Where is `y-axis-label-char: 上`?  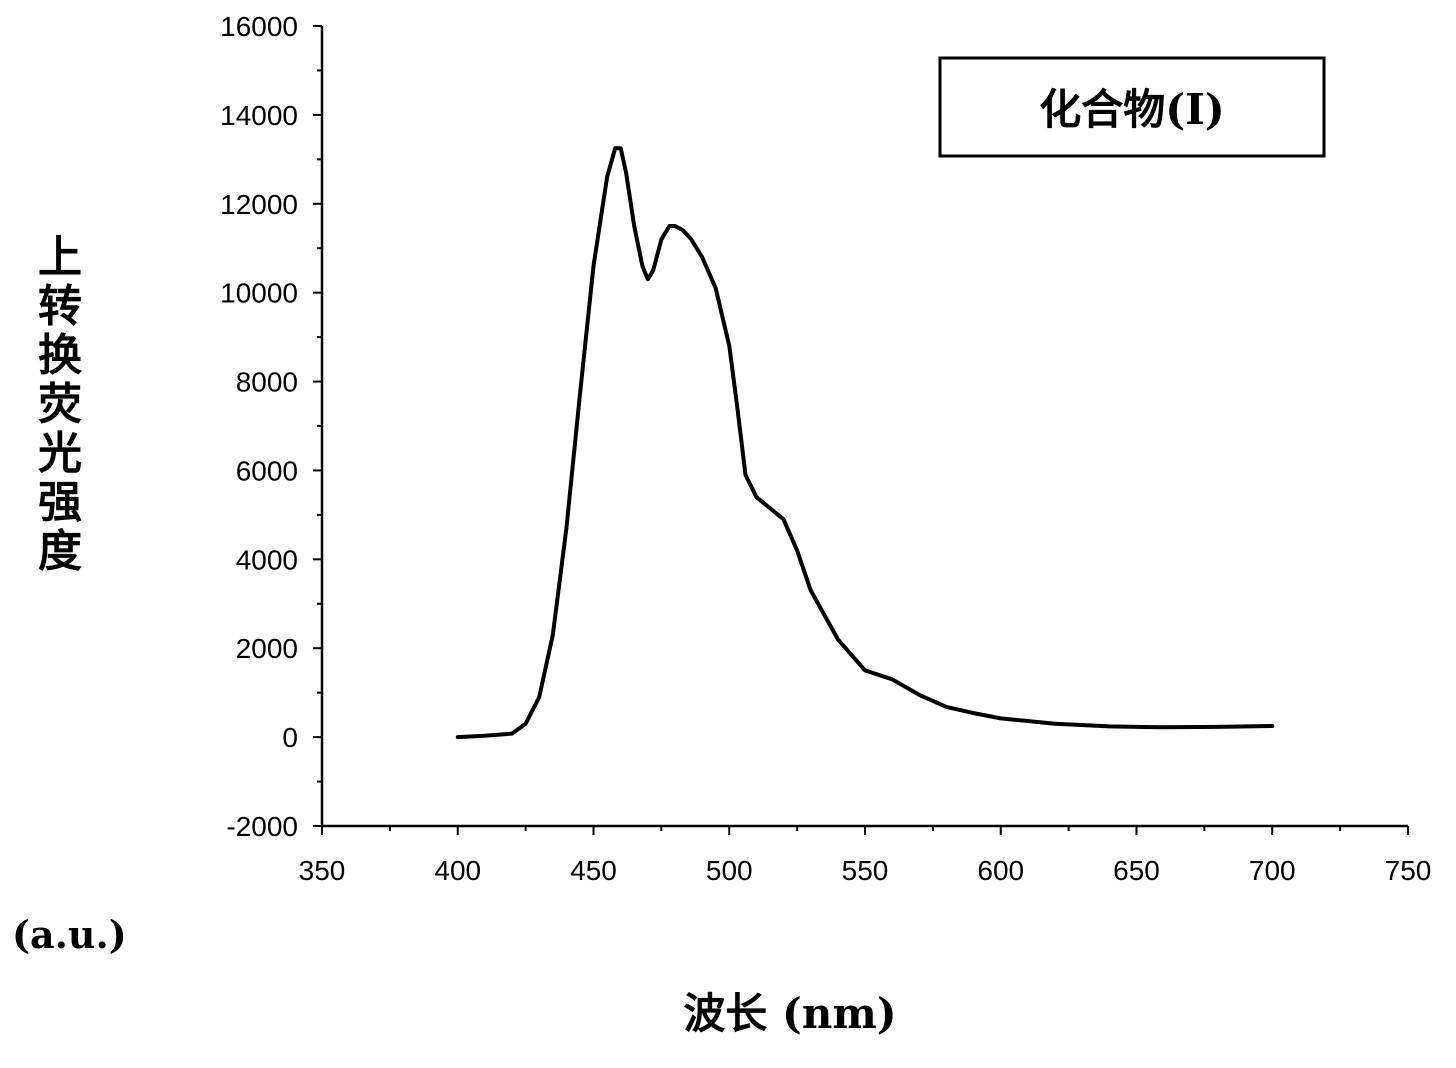 y-axis-label-char: 上 is located at coordinates (60, 257).